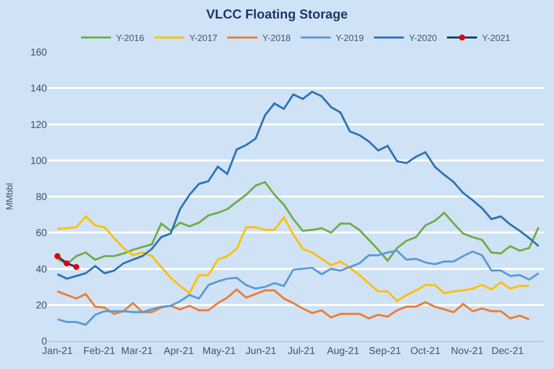 This screenshot has height=369, width=554. Describe the element at coordinates (58, 351) in the screenshot. I see `x-tick-label: Jan-21` at that location.